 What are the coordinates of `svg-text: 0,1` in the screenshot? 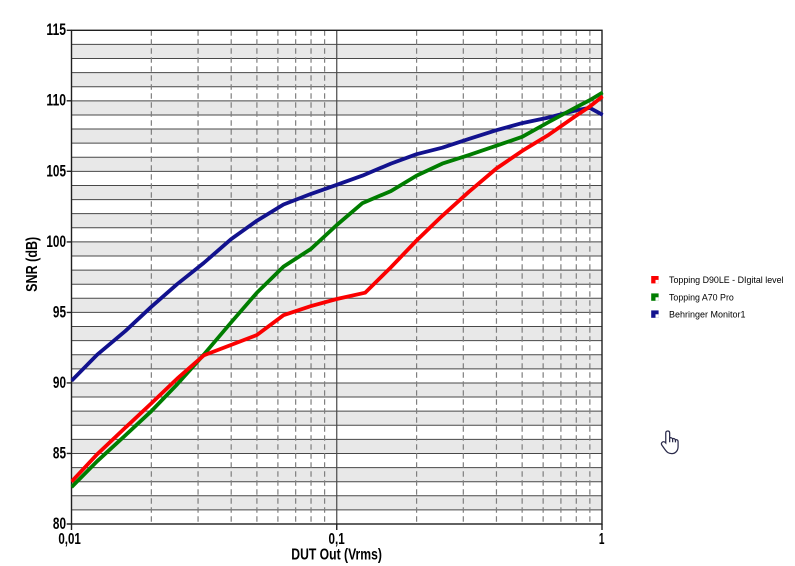 It's located at (337, 539).